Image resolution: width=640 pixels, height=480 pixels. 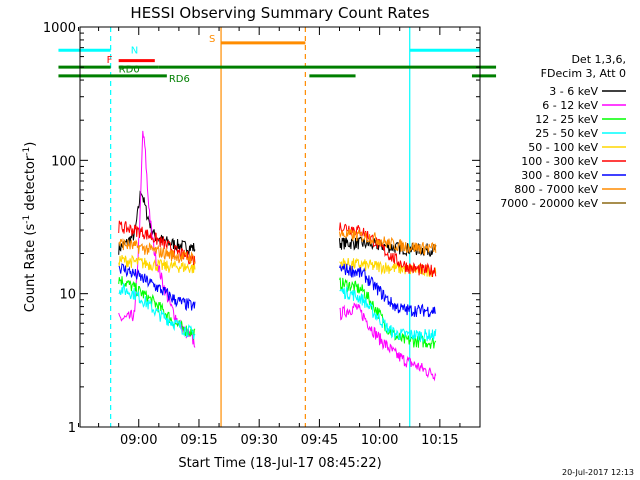 What do you see at coordinates (563, 147) in the screenshot?
I see `legend-label-4: 50 - 100 keV` at bounding box center [563, 147].